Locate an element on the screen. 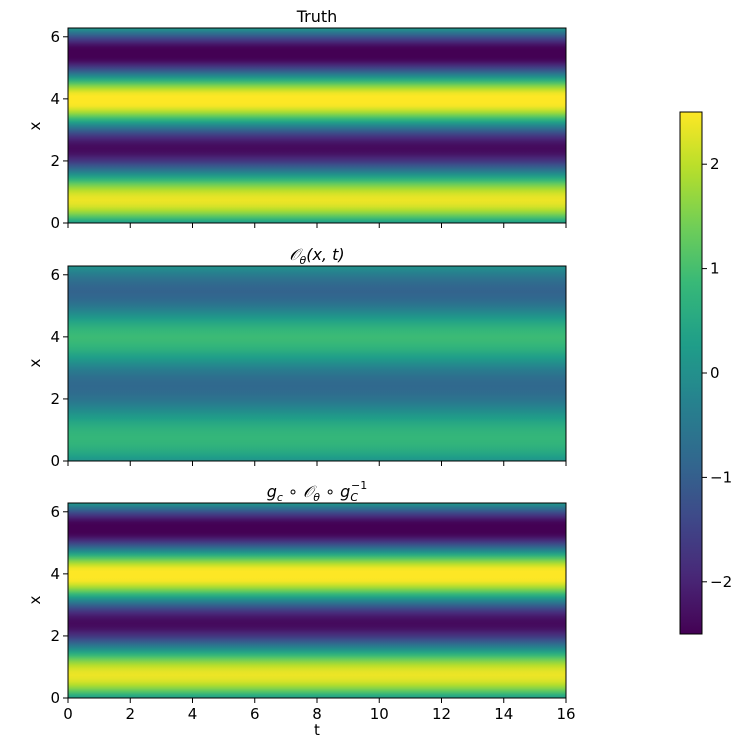 The image size is (747, 747). colorbar-tick-label: 0 is located at coordinates (715, 373).